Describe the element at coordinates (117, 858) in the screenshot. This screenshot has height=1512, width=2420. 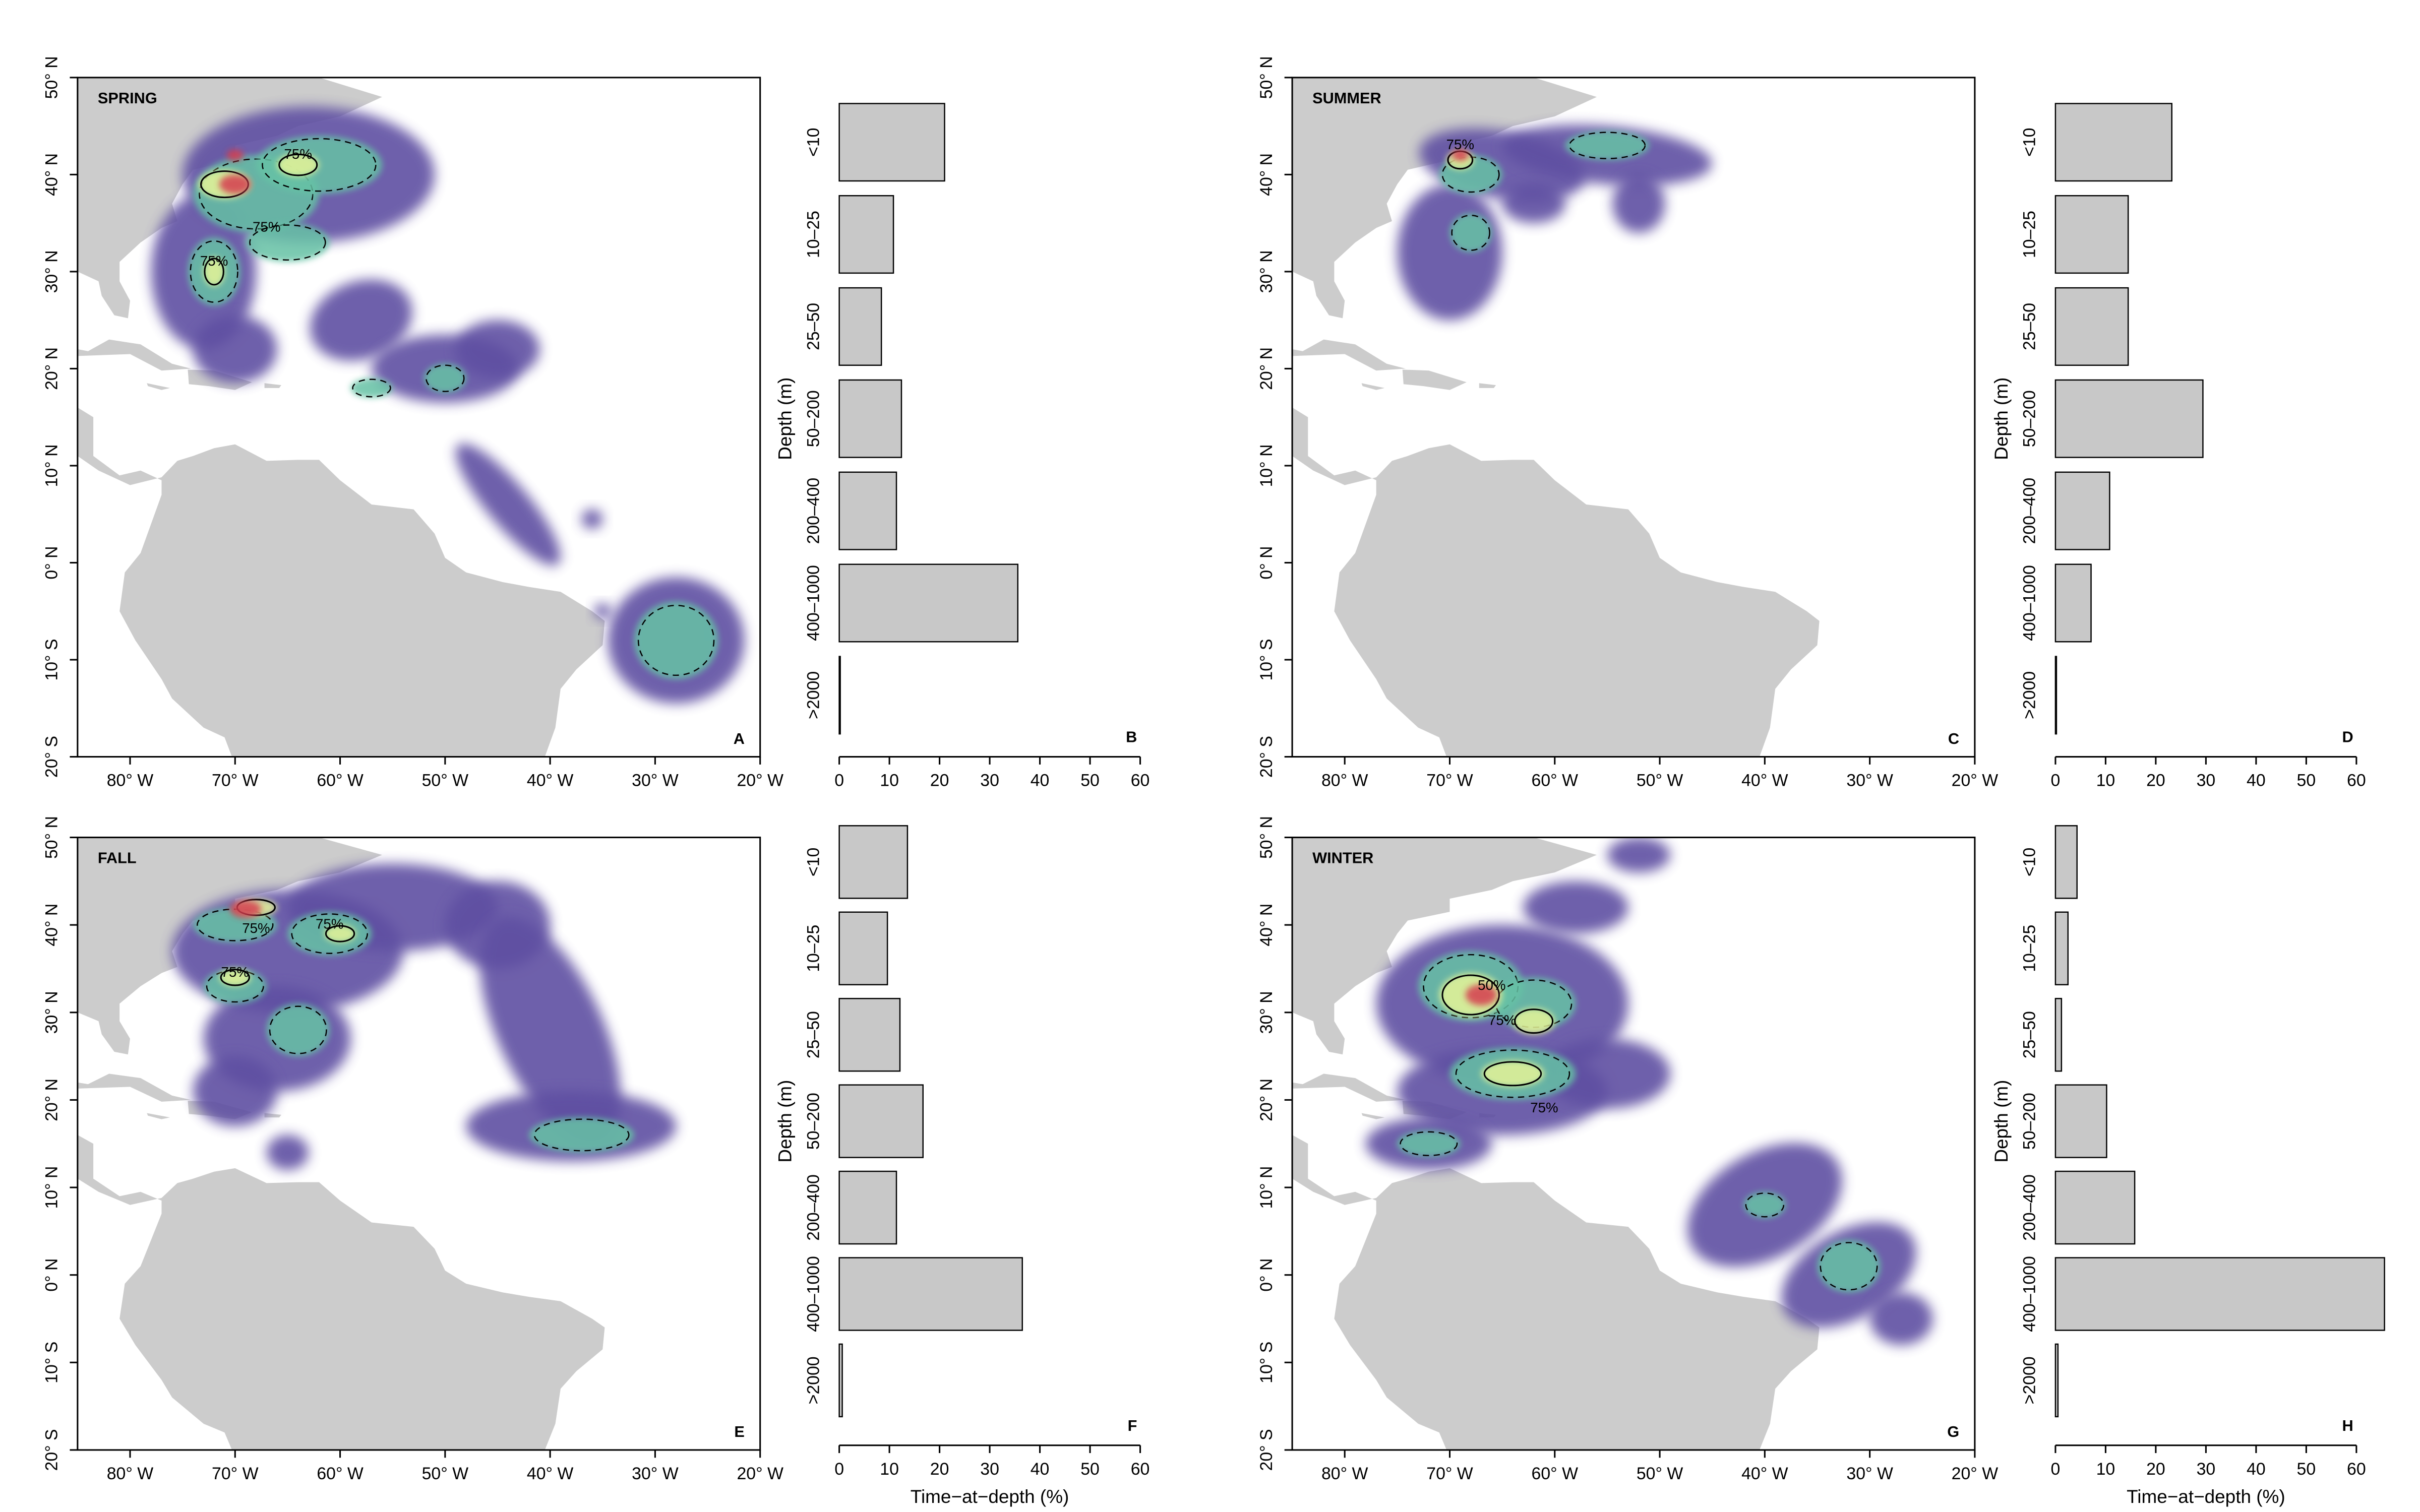
I see `map-title: FALL` at that location.